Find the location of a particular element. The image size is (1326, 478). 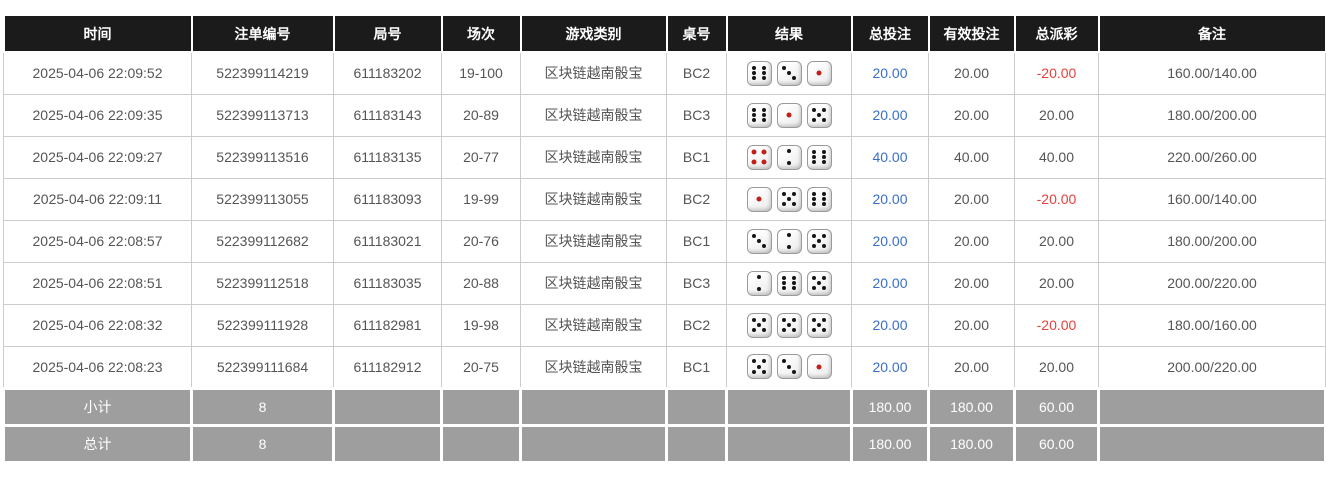

round-id-cell: 611183135 is located at coordinates (387, 157).